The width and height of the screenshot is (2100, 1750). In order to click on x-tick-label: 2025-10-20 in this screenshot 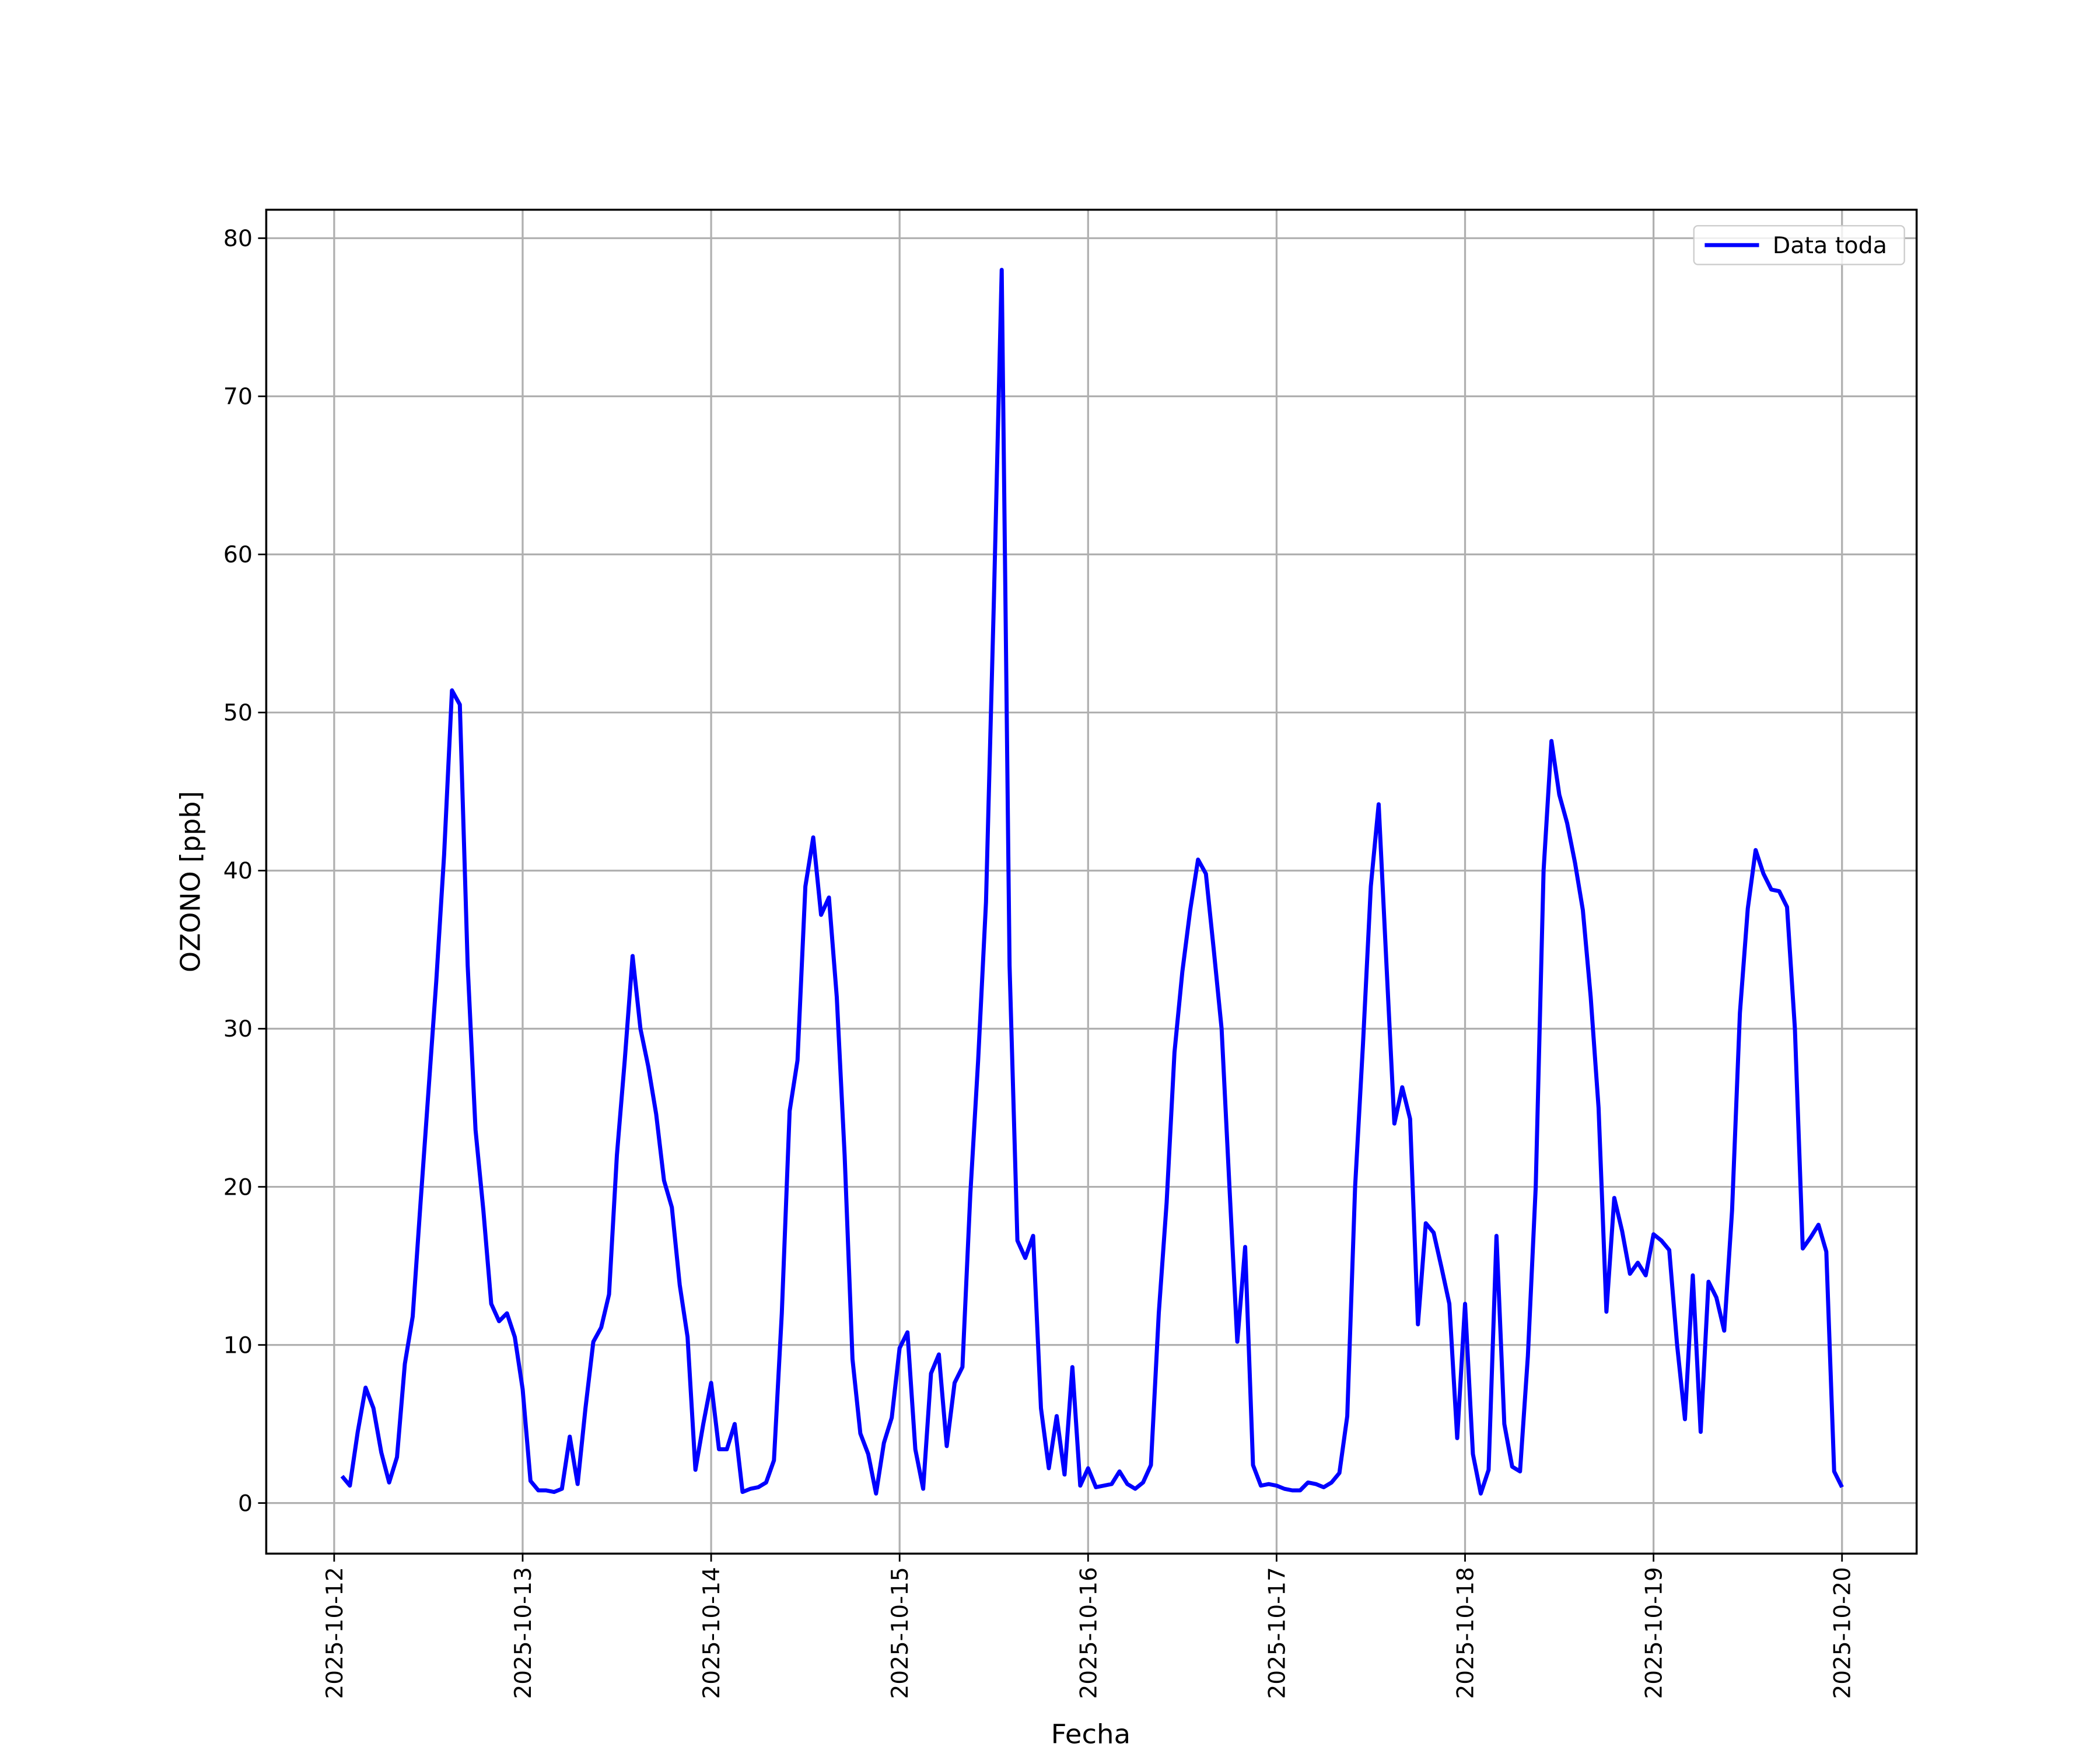, I will do `click(1842, 1633)`.